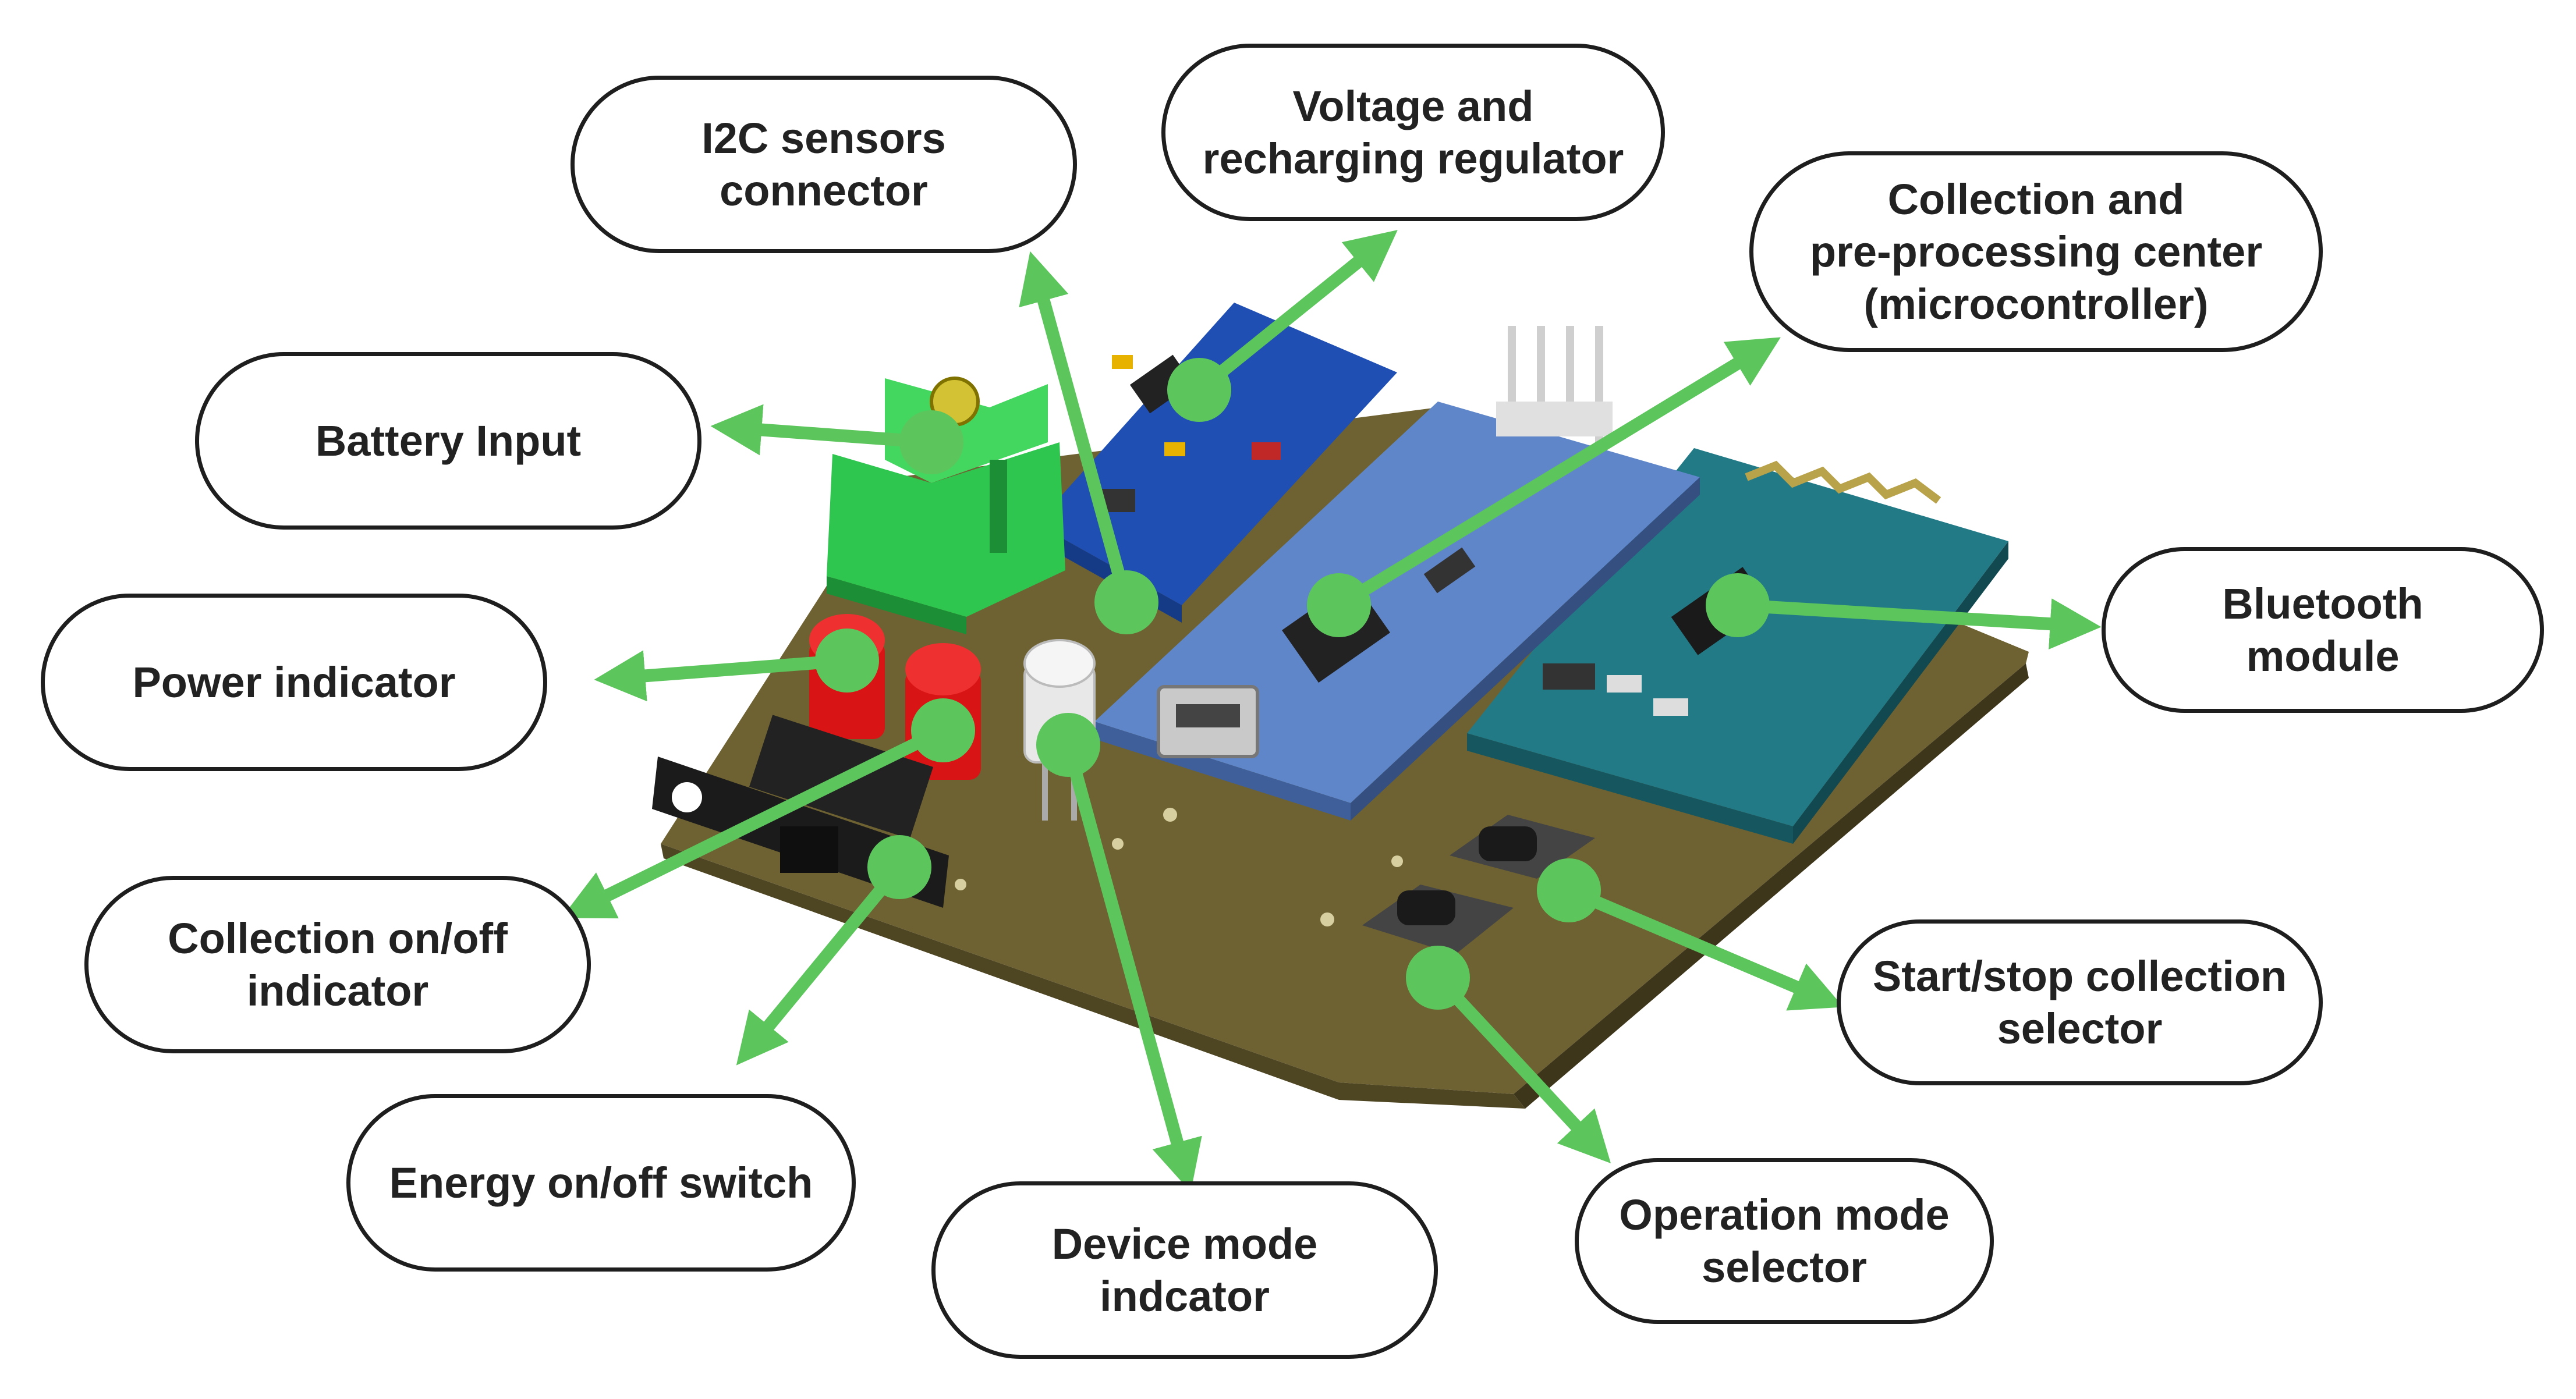 This screenshot has width=2576, height=1399. I want to click on push-button-mode, so click(1438, 920).